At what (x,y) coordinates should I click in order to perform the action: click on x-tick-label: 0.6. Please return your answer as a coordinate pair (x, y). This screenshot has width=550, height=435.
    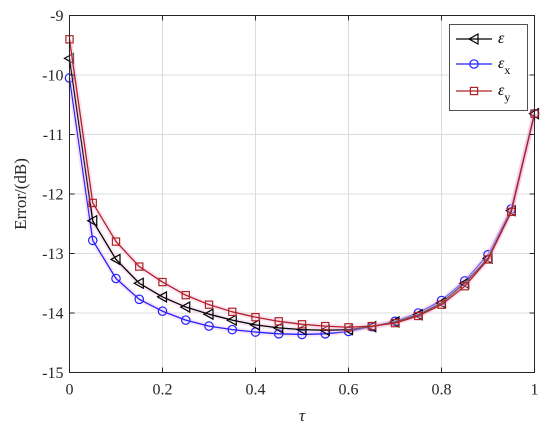
    Looking at the image, I should click on (349, 390).